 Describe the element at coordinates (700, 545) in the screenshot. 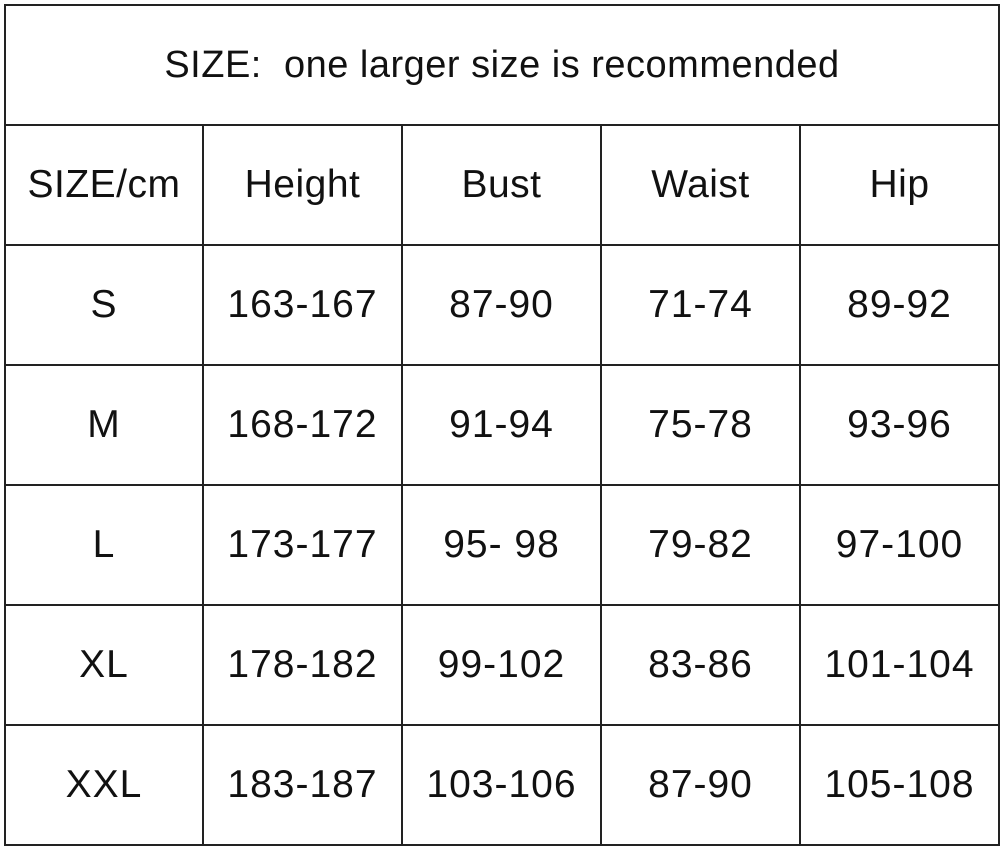

I see `table-cell: 79-82` at that location.